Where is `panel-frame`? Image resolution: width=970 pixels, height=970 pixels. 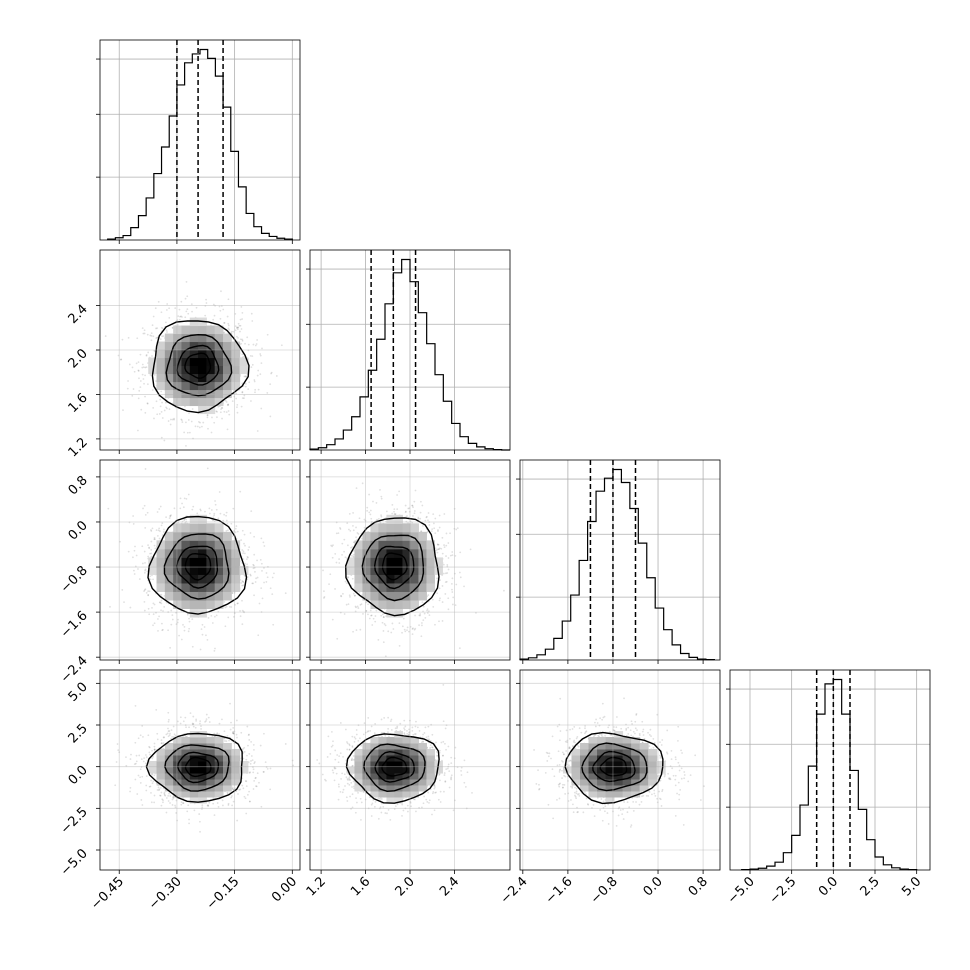 panel-frame is located at coordinates (830, 770).